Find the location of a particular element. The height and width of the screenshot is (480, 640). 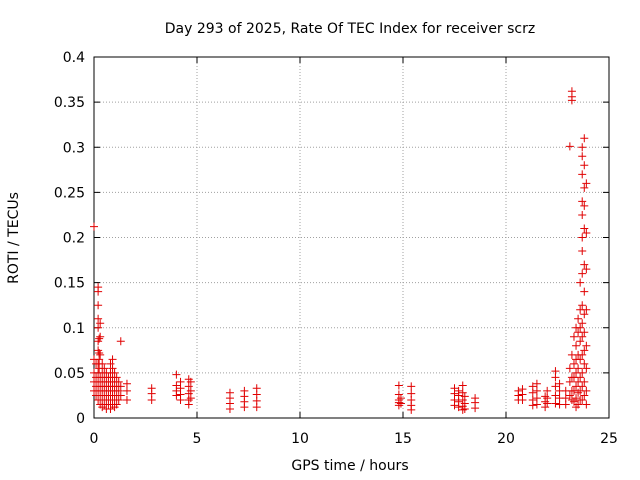

x-tick-label: 20 is located at coordinates (506, 439).